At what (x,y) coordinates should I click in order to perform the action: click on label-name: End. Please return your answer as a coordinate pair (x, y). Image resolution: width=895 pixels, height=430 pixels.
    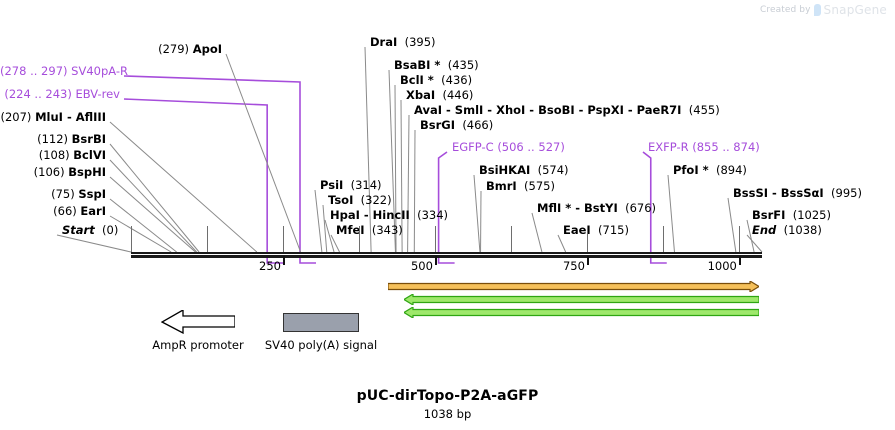
    Looking at the image, I should click on (764, 230).